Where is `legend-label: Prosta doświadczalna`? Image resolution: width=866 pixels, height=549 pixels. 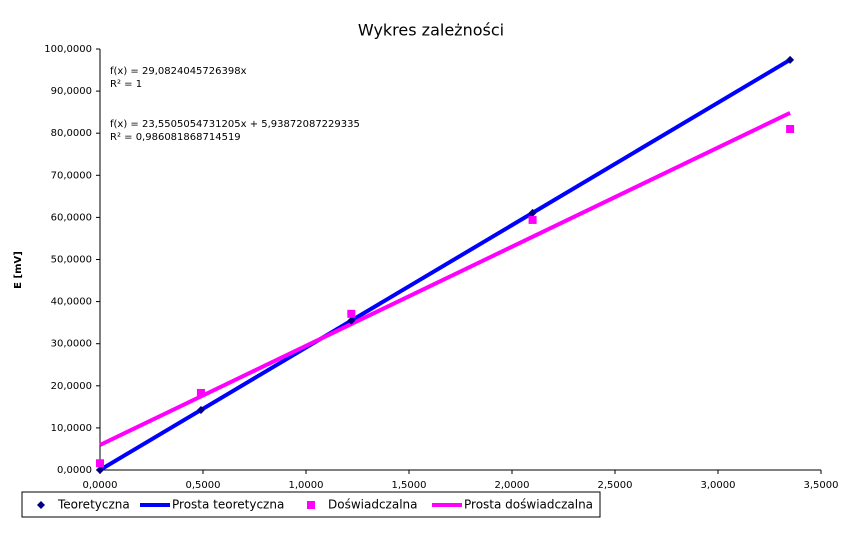 legend-label: Prosta doświadczalna is located at coordinates (528, 505).